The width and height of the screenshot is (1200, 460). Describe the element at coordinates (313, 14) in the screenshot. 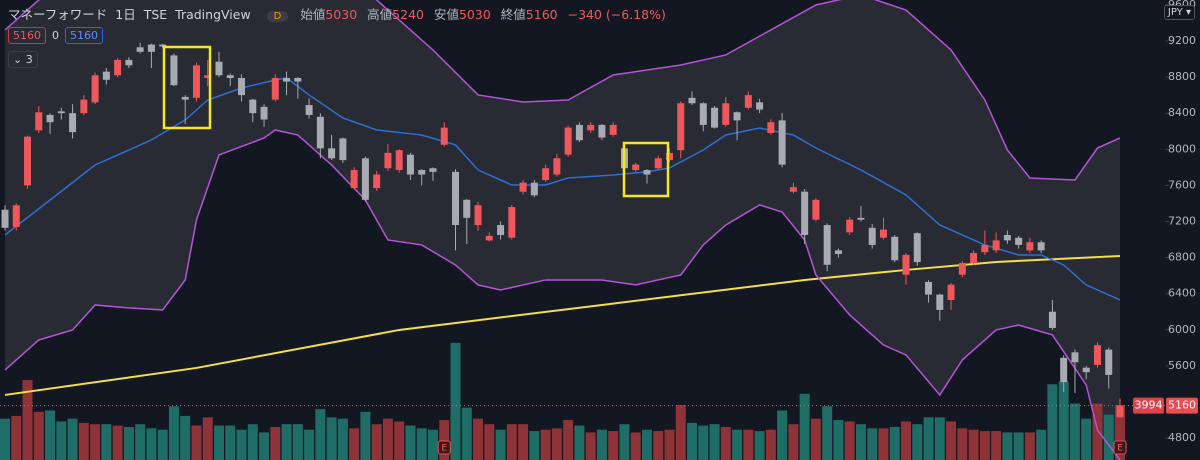

I see `ohlc-label: 始値` at that location.